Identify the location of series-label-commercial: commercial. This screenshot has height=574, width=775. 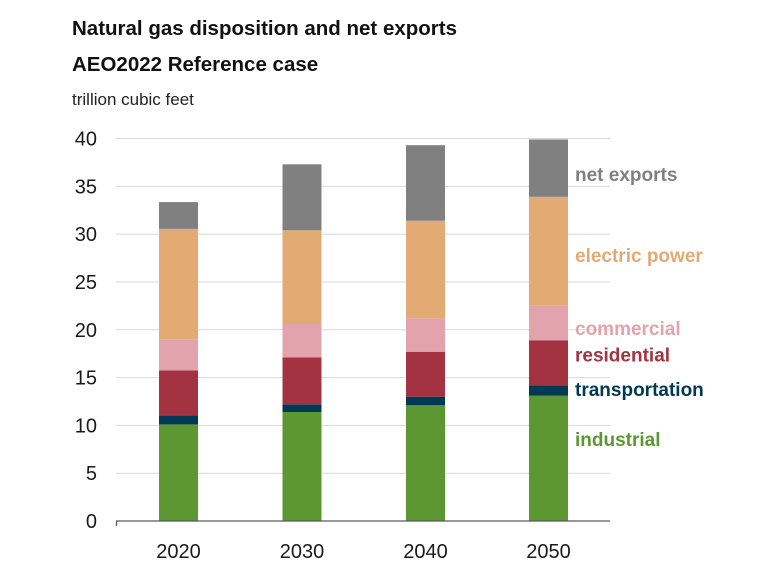
(628, 329).